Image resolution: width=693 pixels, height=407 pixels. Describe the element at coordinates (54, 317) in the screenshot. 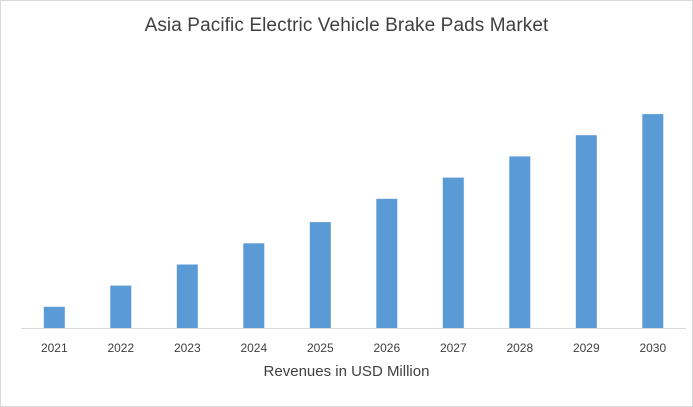

I see `bar-2021` at that location.